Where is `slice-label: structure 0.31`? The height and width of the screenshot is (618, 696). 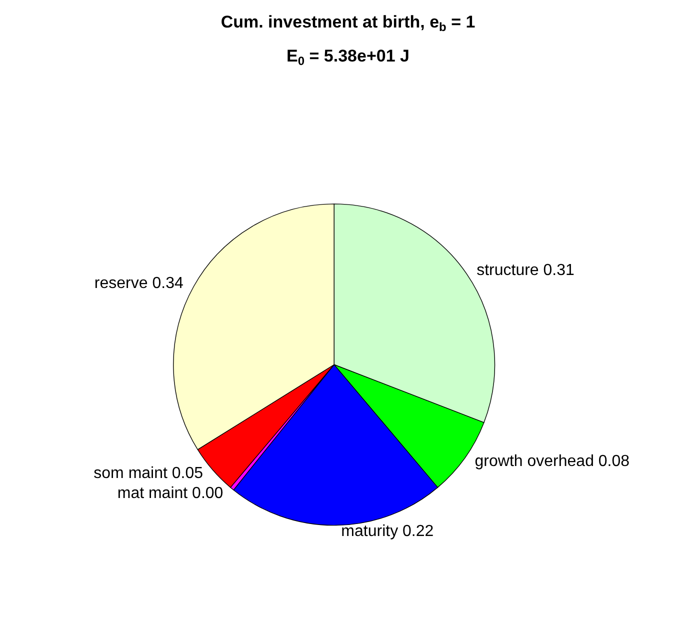
slice-label: structure 0.31 is located at coordinates (525, 270).